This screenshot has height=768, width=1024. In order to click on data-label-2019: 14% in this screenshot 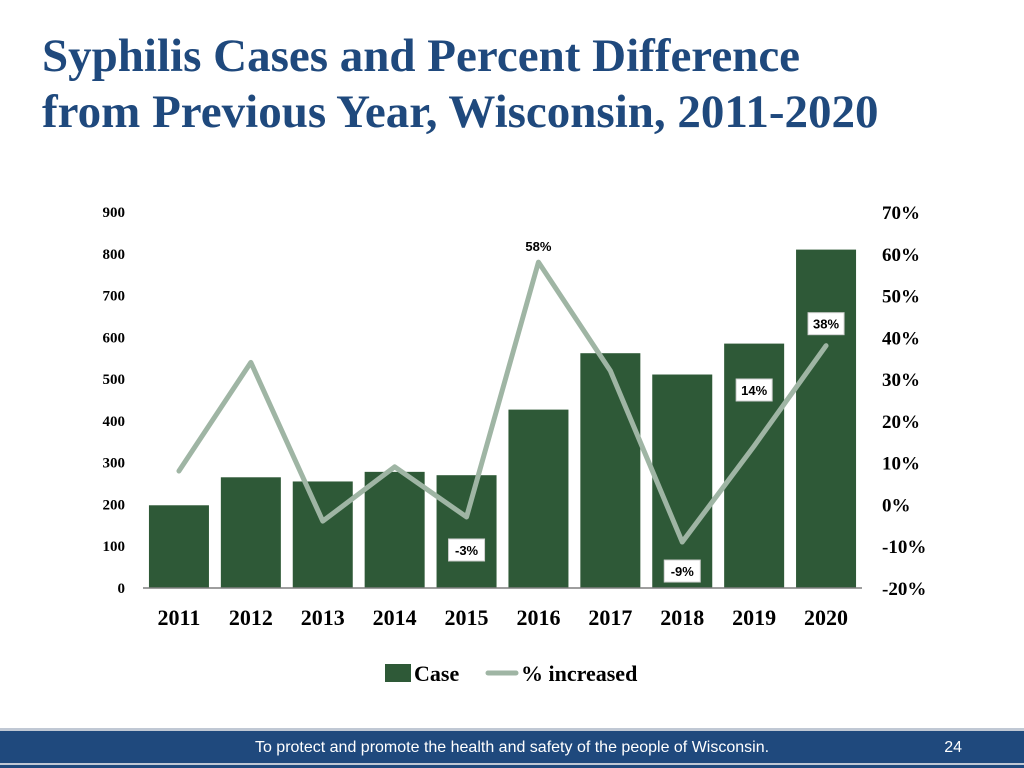, I will do `click(754, 390)`.